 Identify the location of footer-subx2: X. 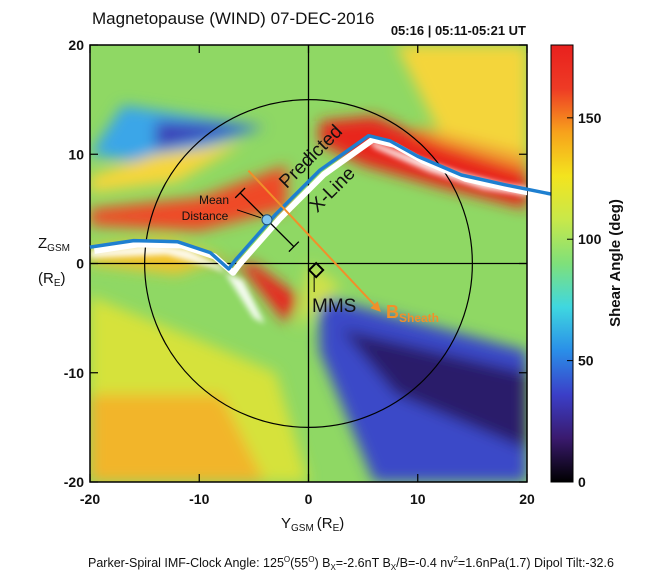
(394, 567).